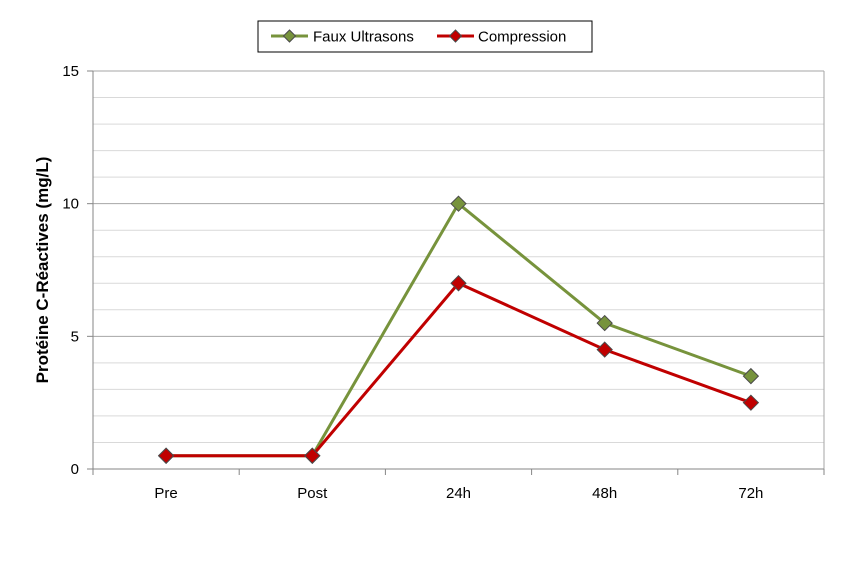 The width and height of the screenshot is (850, 567). Describe the element at coordinates (165, 493) in the screenshot. I see `x-tick-label: Pre` at that location.